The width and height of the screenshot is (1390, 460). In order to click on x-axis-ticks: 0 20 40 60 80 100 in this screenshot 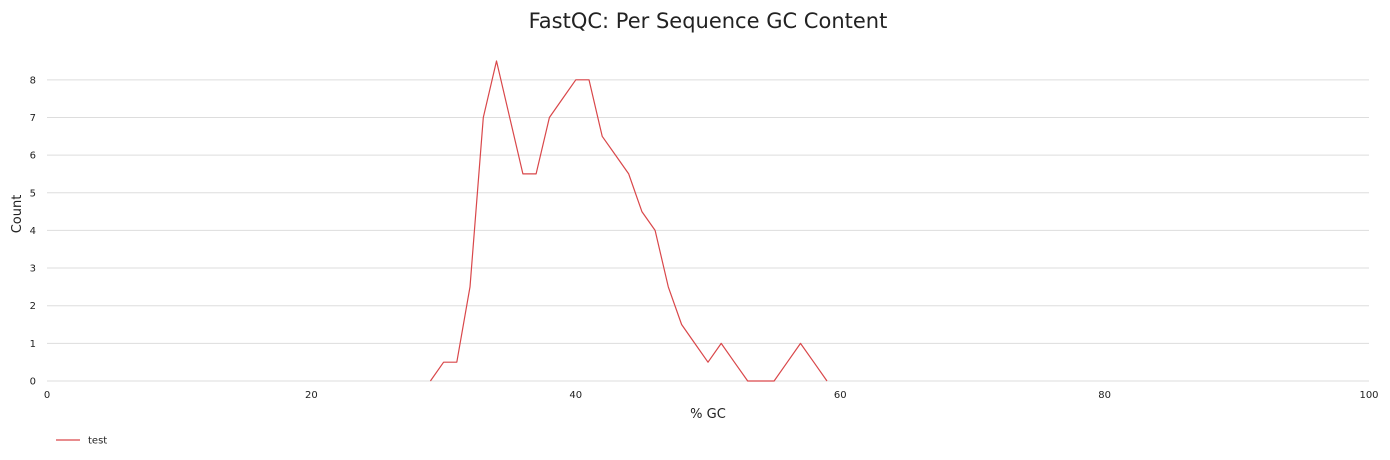, I will do `click(711, 395)`.